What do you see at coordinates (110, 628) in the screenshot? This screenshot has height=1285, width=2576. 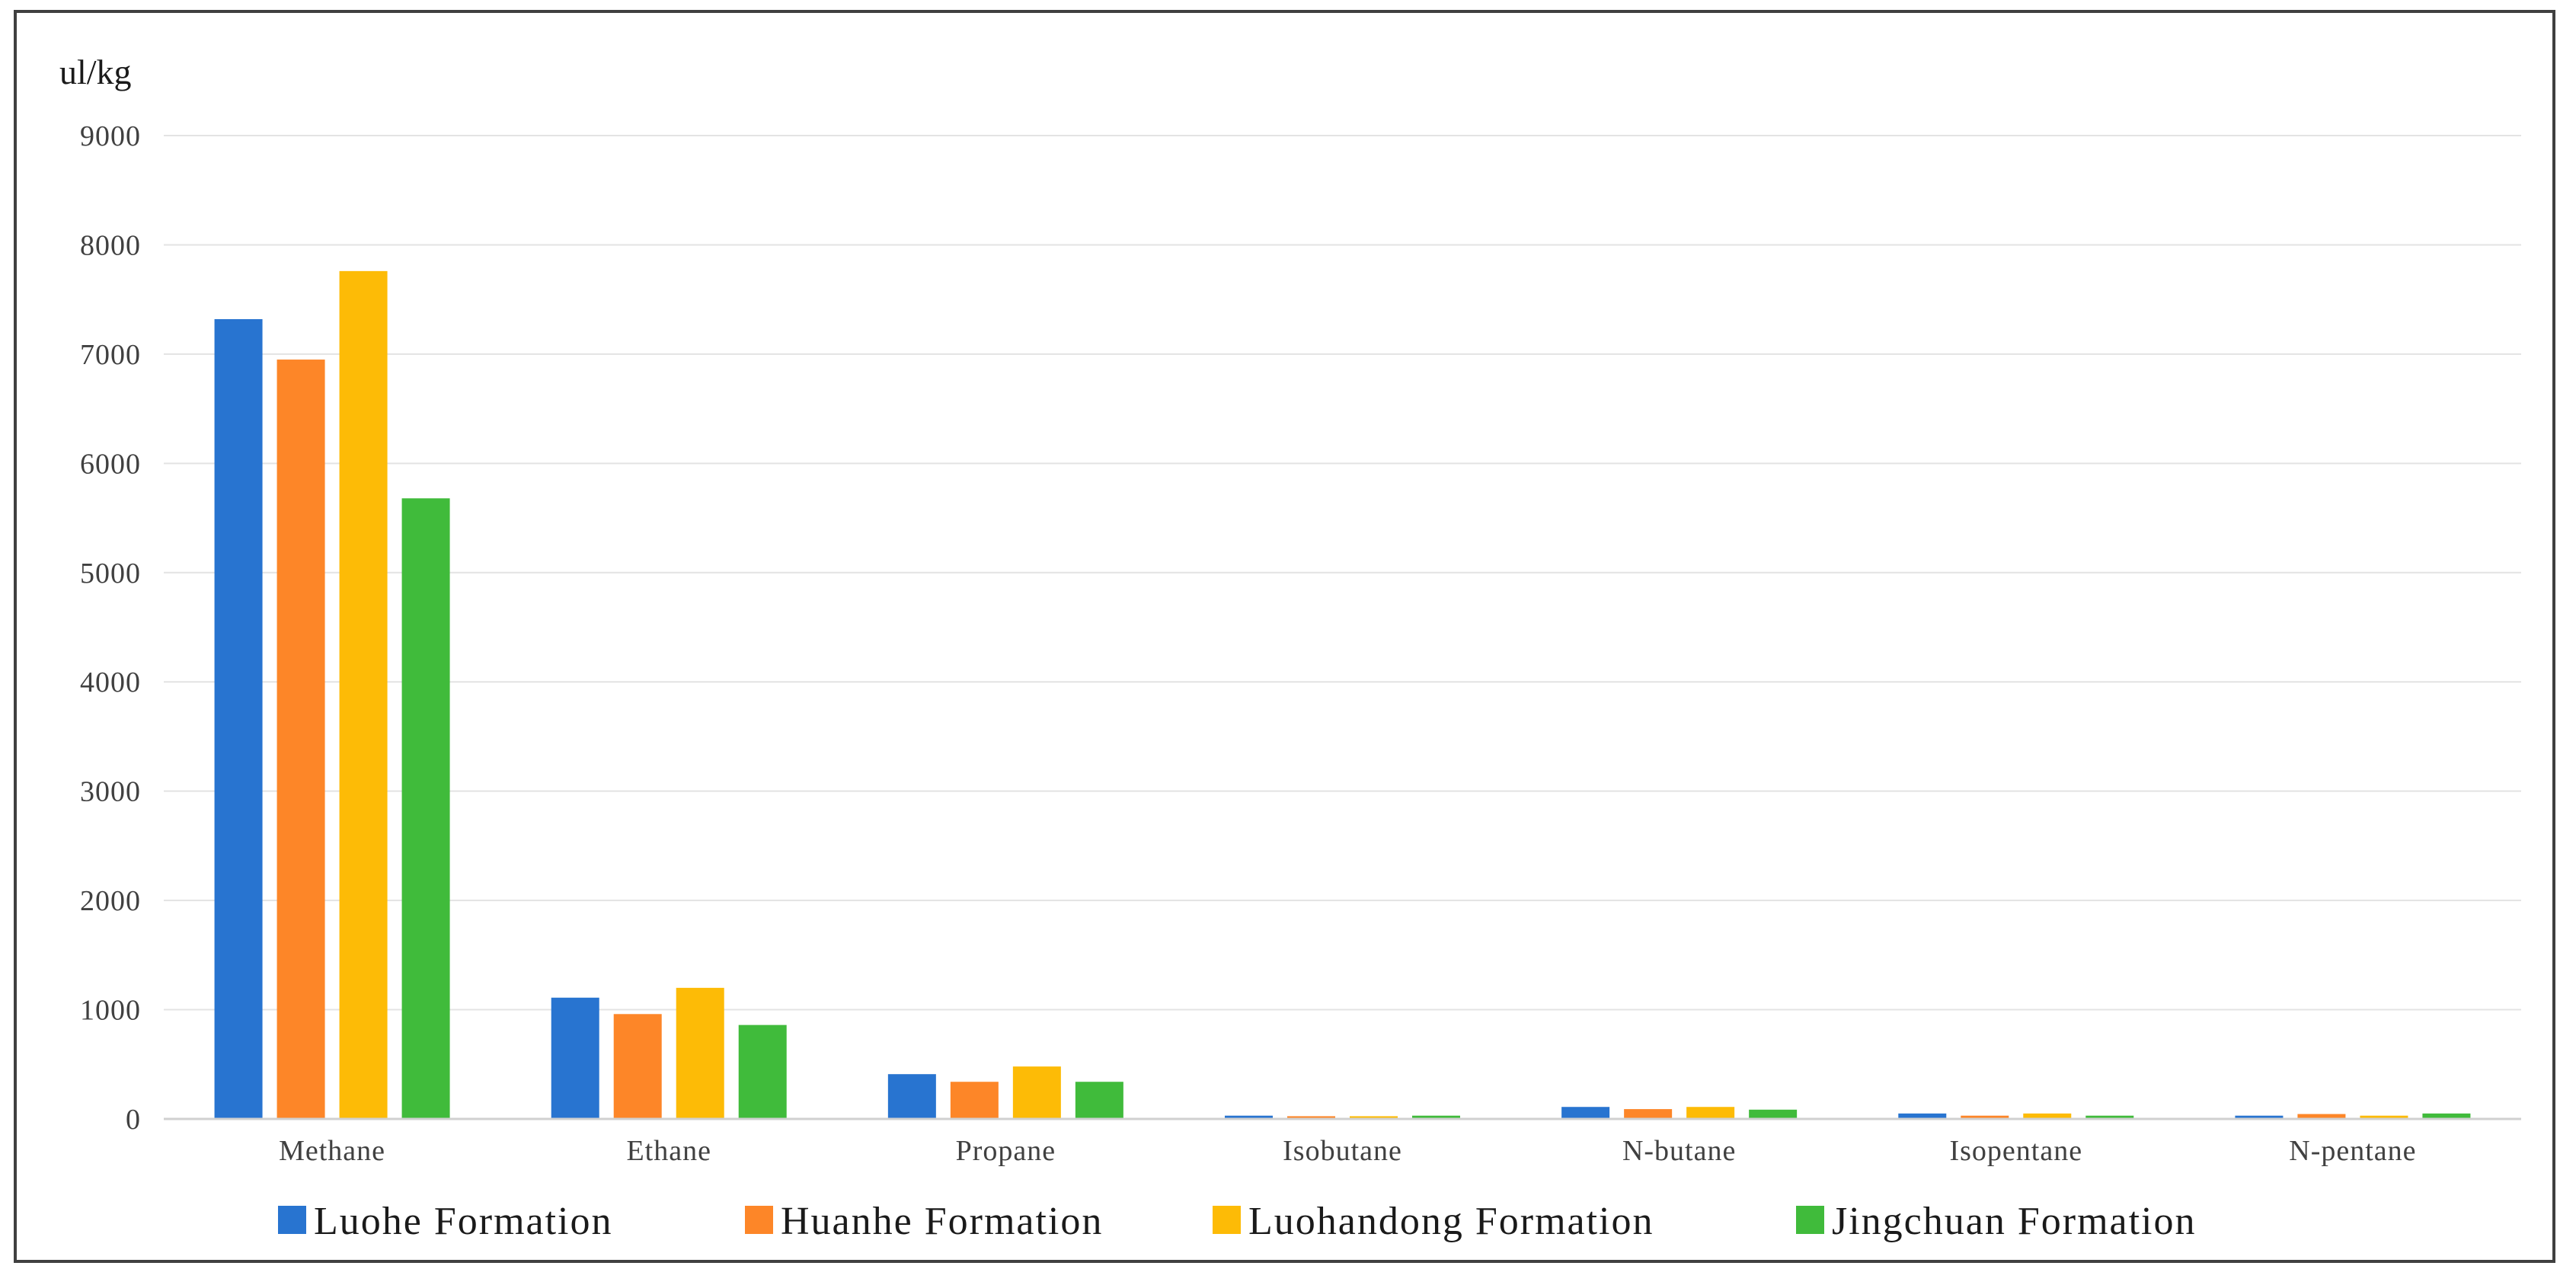 I see `y-axis-ticks: 0 1000 2000 3000 4000 5000 6000 7000 8000 9000` at bounding box center [110, 628].